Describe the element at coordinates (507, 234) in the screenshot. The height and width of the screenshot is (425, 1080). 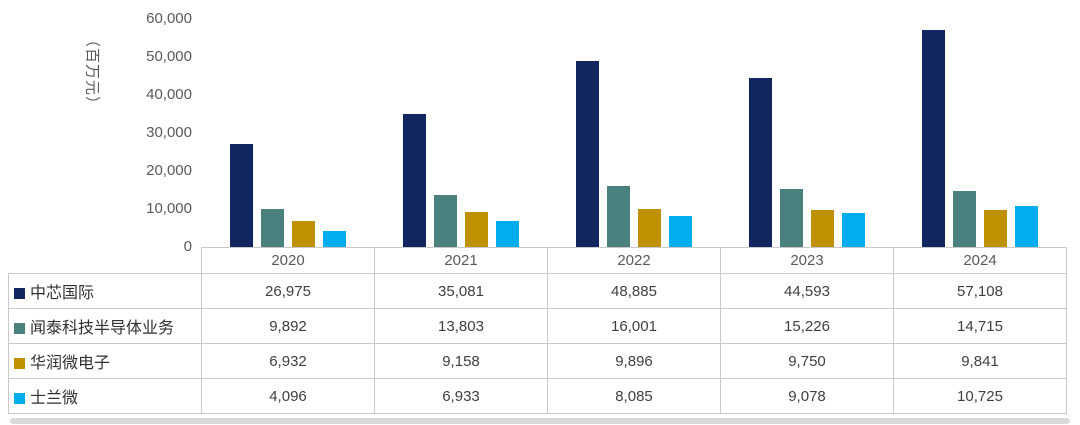
I see `bar-士兰微-2021` at that location.